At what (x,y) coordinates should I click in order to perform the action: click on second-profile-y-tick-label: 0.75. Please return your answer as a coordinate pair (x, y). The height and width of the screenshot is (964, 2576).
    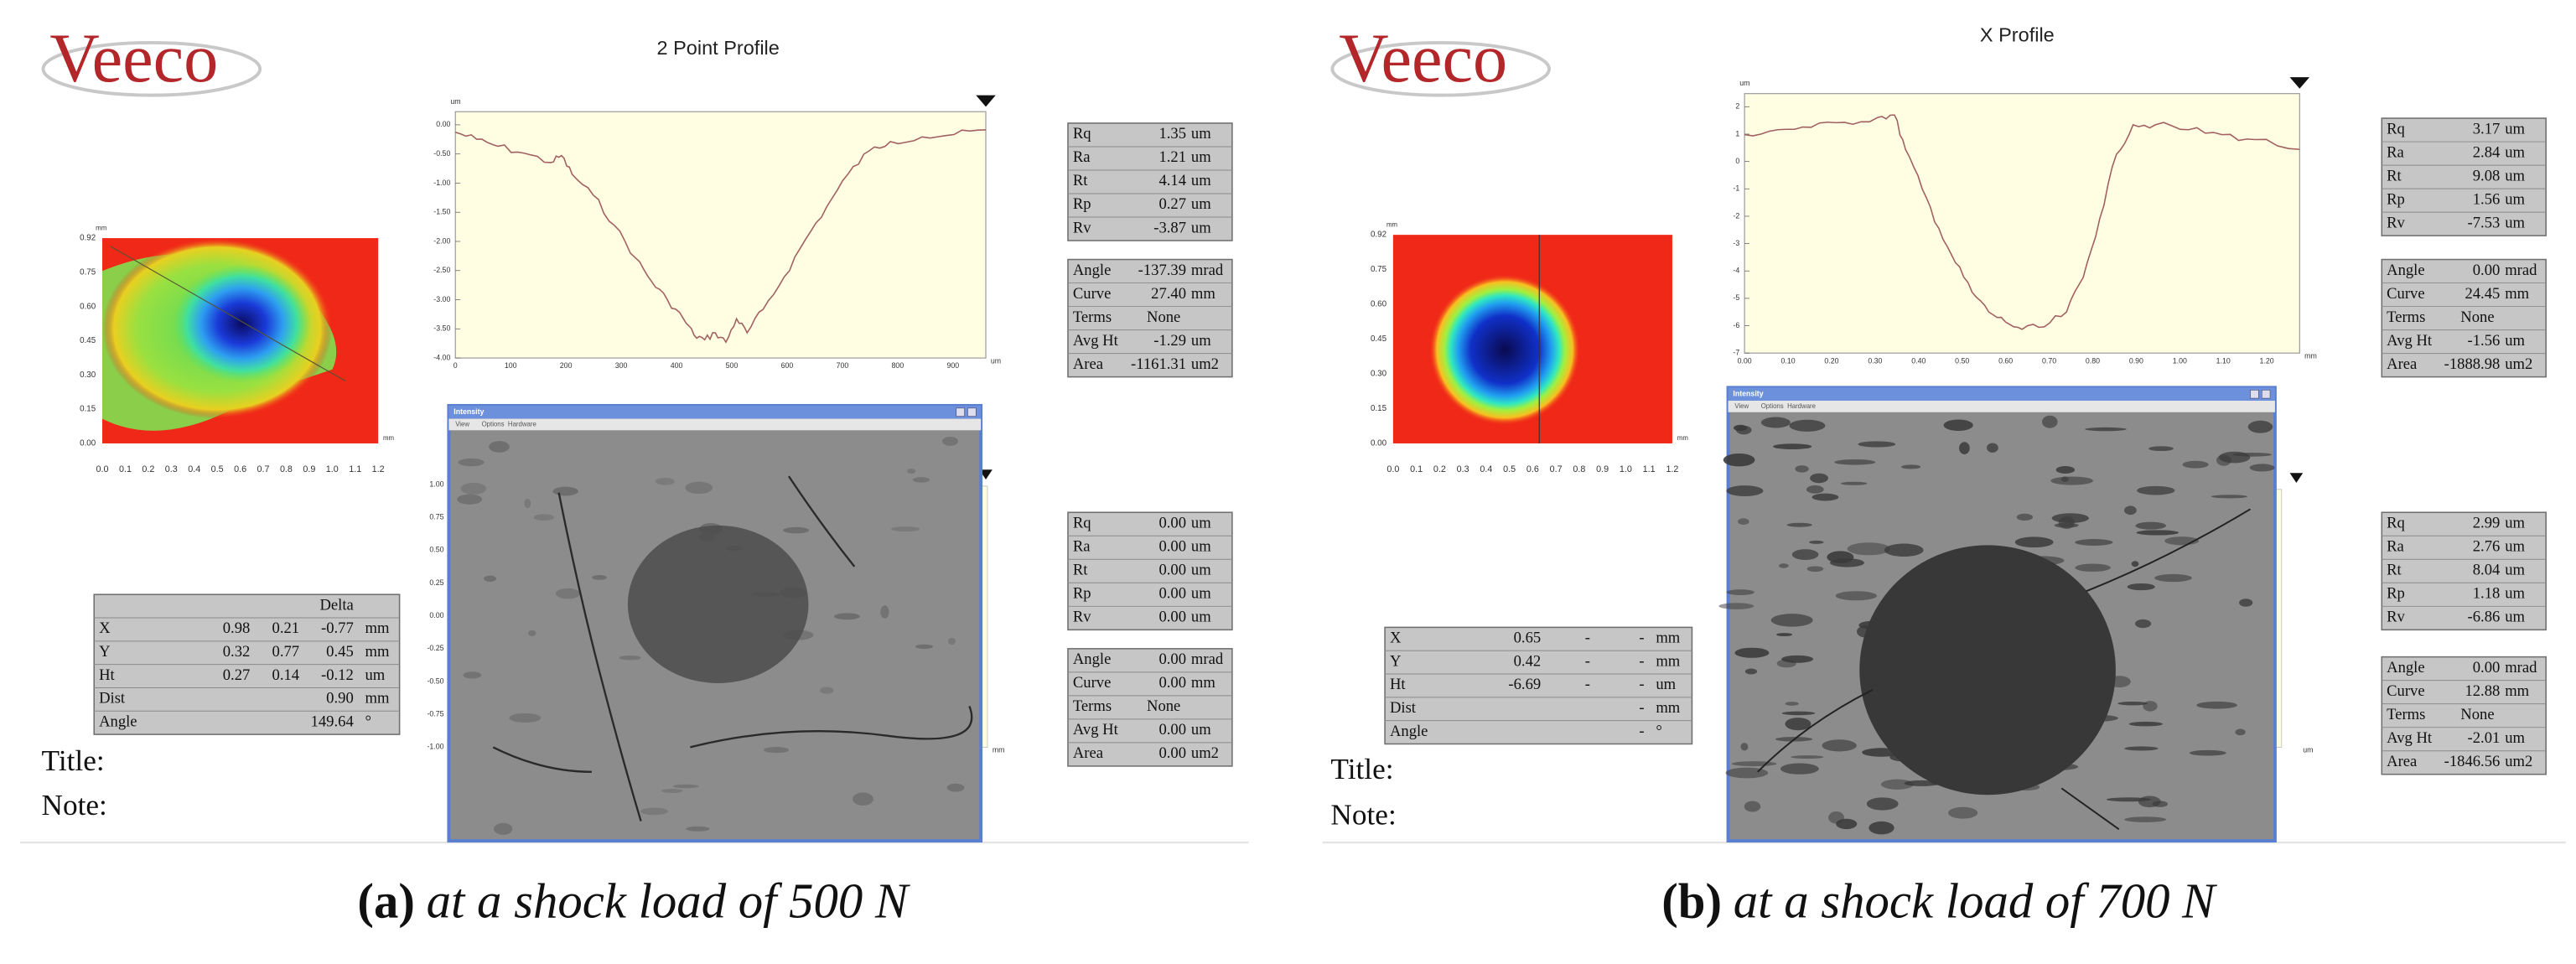
    Looking at the image, I should click on (436, 516).